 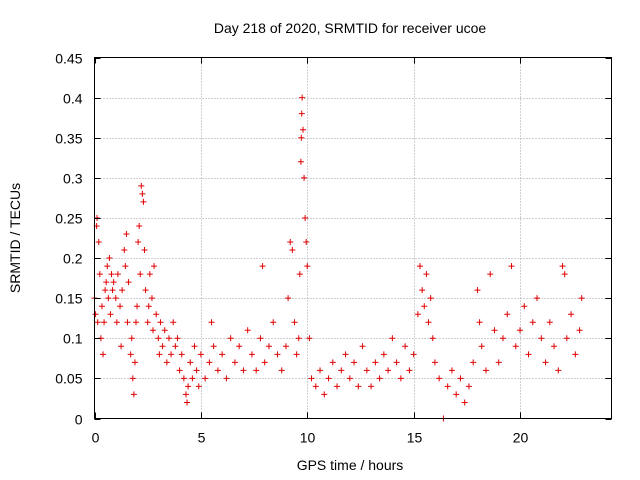 I want to click on y-tick-label: 0, so click(x=79, y=420).